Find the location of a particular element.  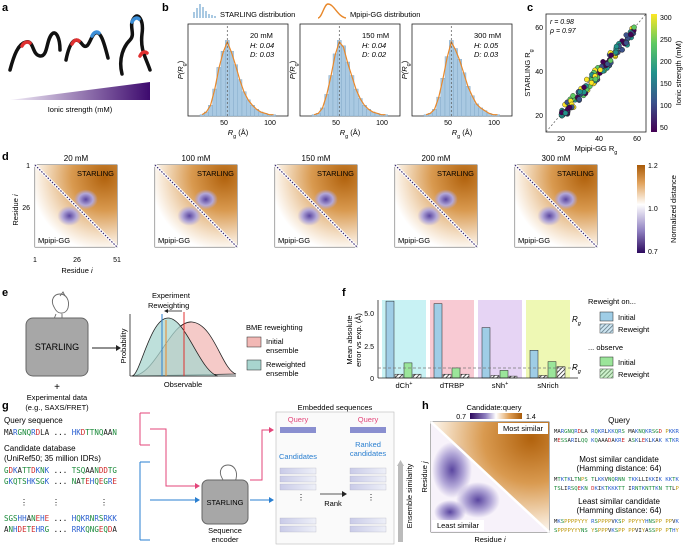

sequence-row: SGSHHANEHE ... HQKRNRSRKK is located at coordinates (60, 518).